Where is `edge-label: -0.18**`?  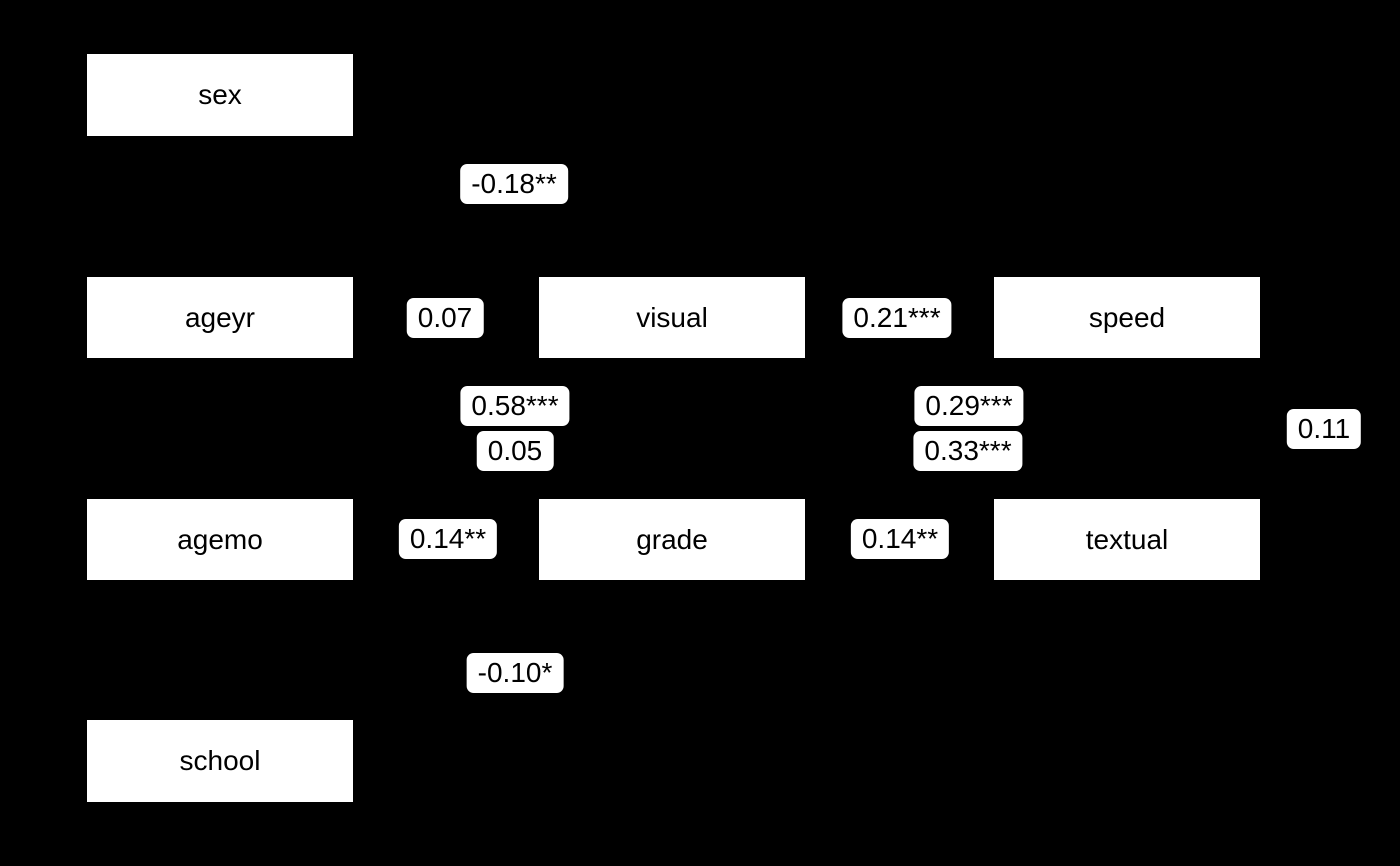
edge-label: -0.18** is located at coordinates (514, 184).